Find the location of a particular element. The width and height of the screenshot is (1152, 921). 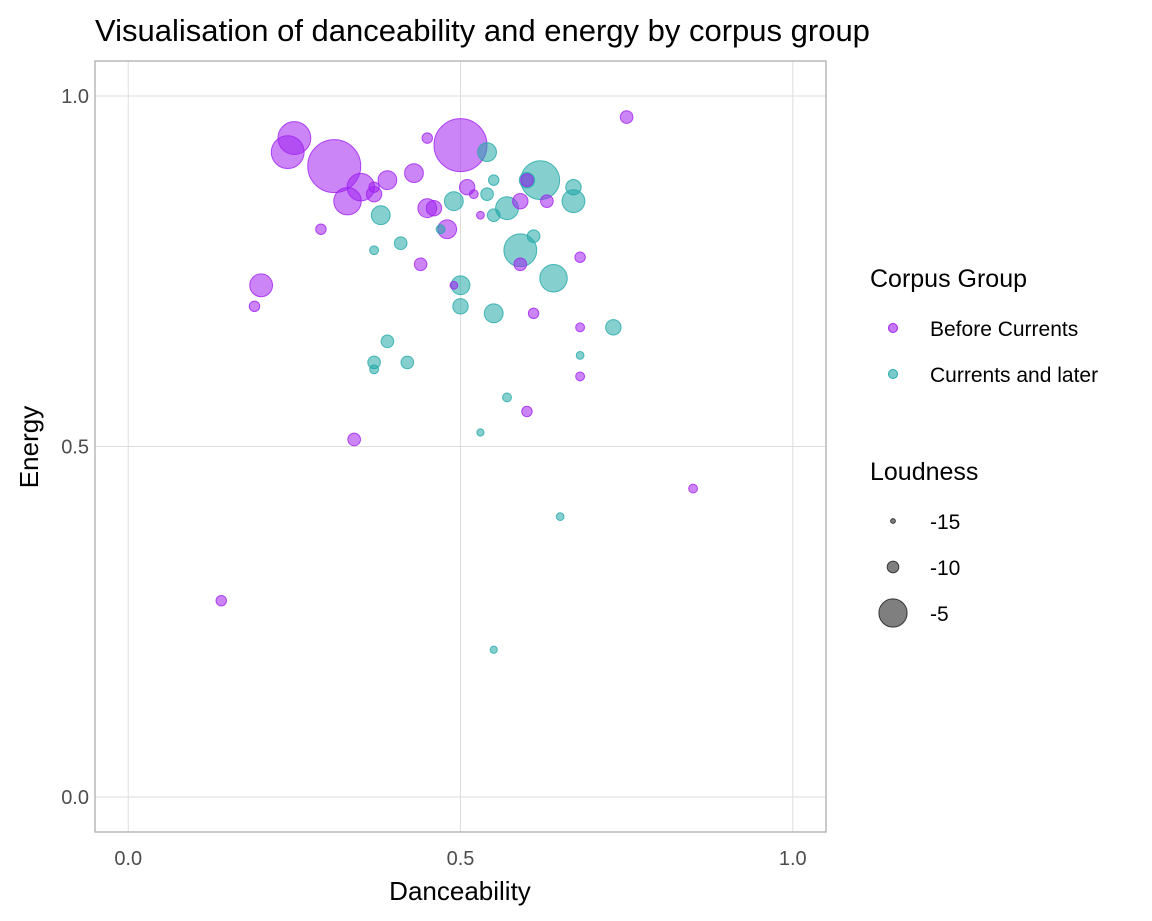

size-legend-label: -5 is located at coordinates (939, 614).